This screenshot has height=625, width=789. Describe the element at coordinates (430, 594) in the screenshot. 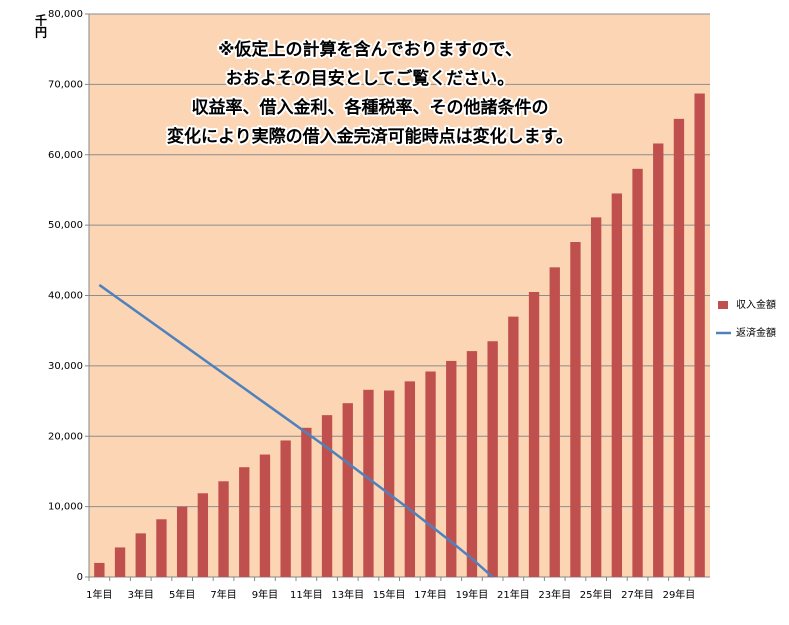

I see `x-tick-label: 17年目` at that location.